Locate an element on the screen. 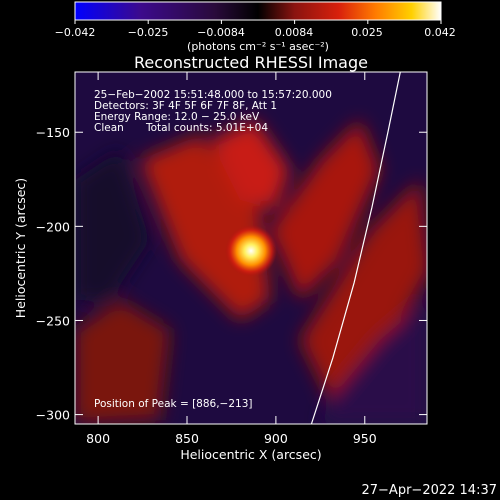  y-tick-label: −150 is located at coordinates (53, 132).